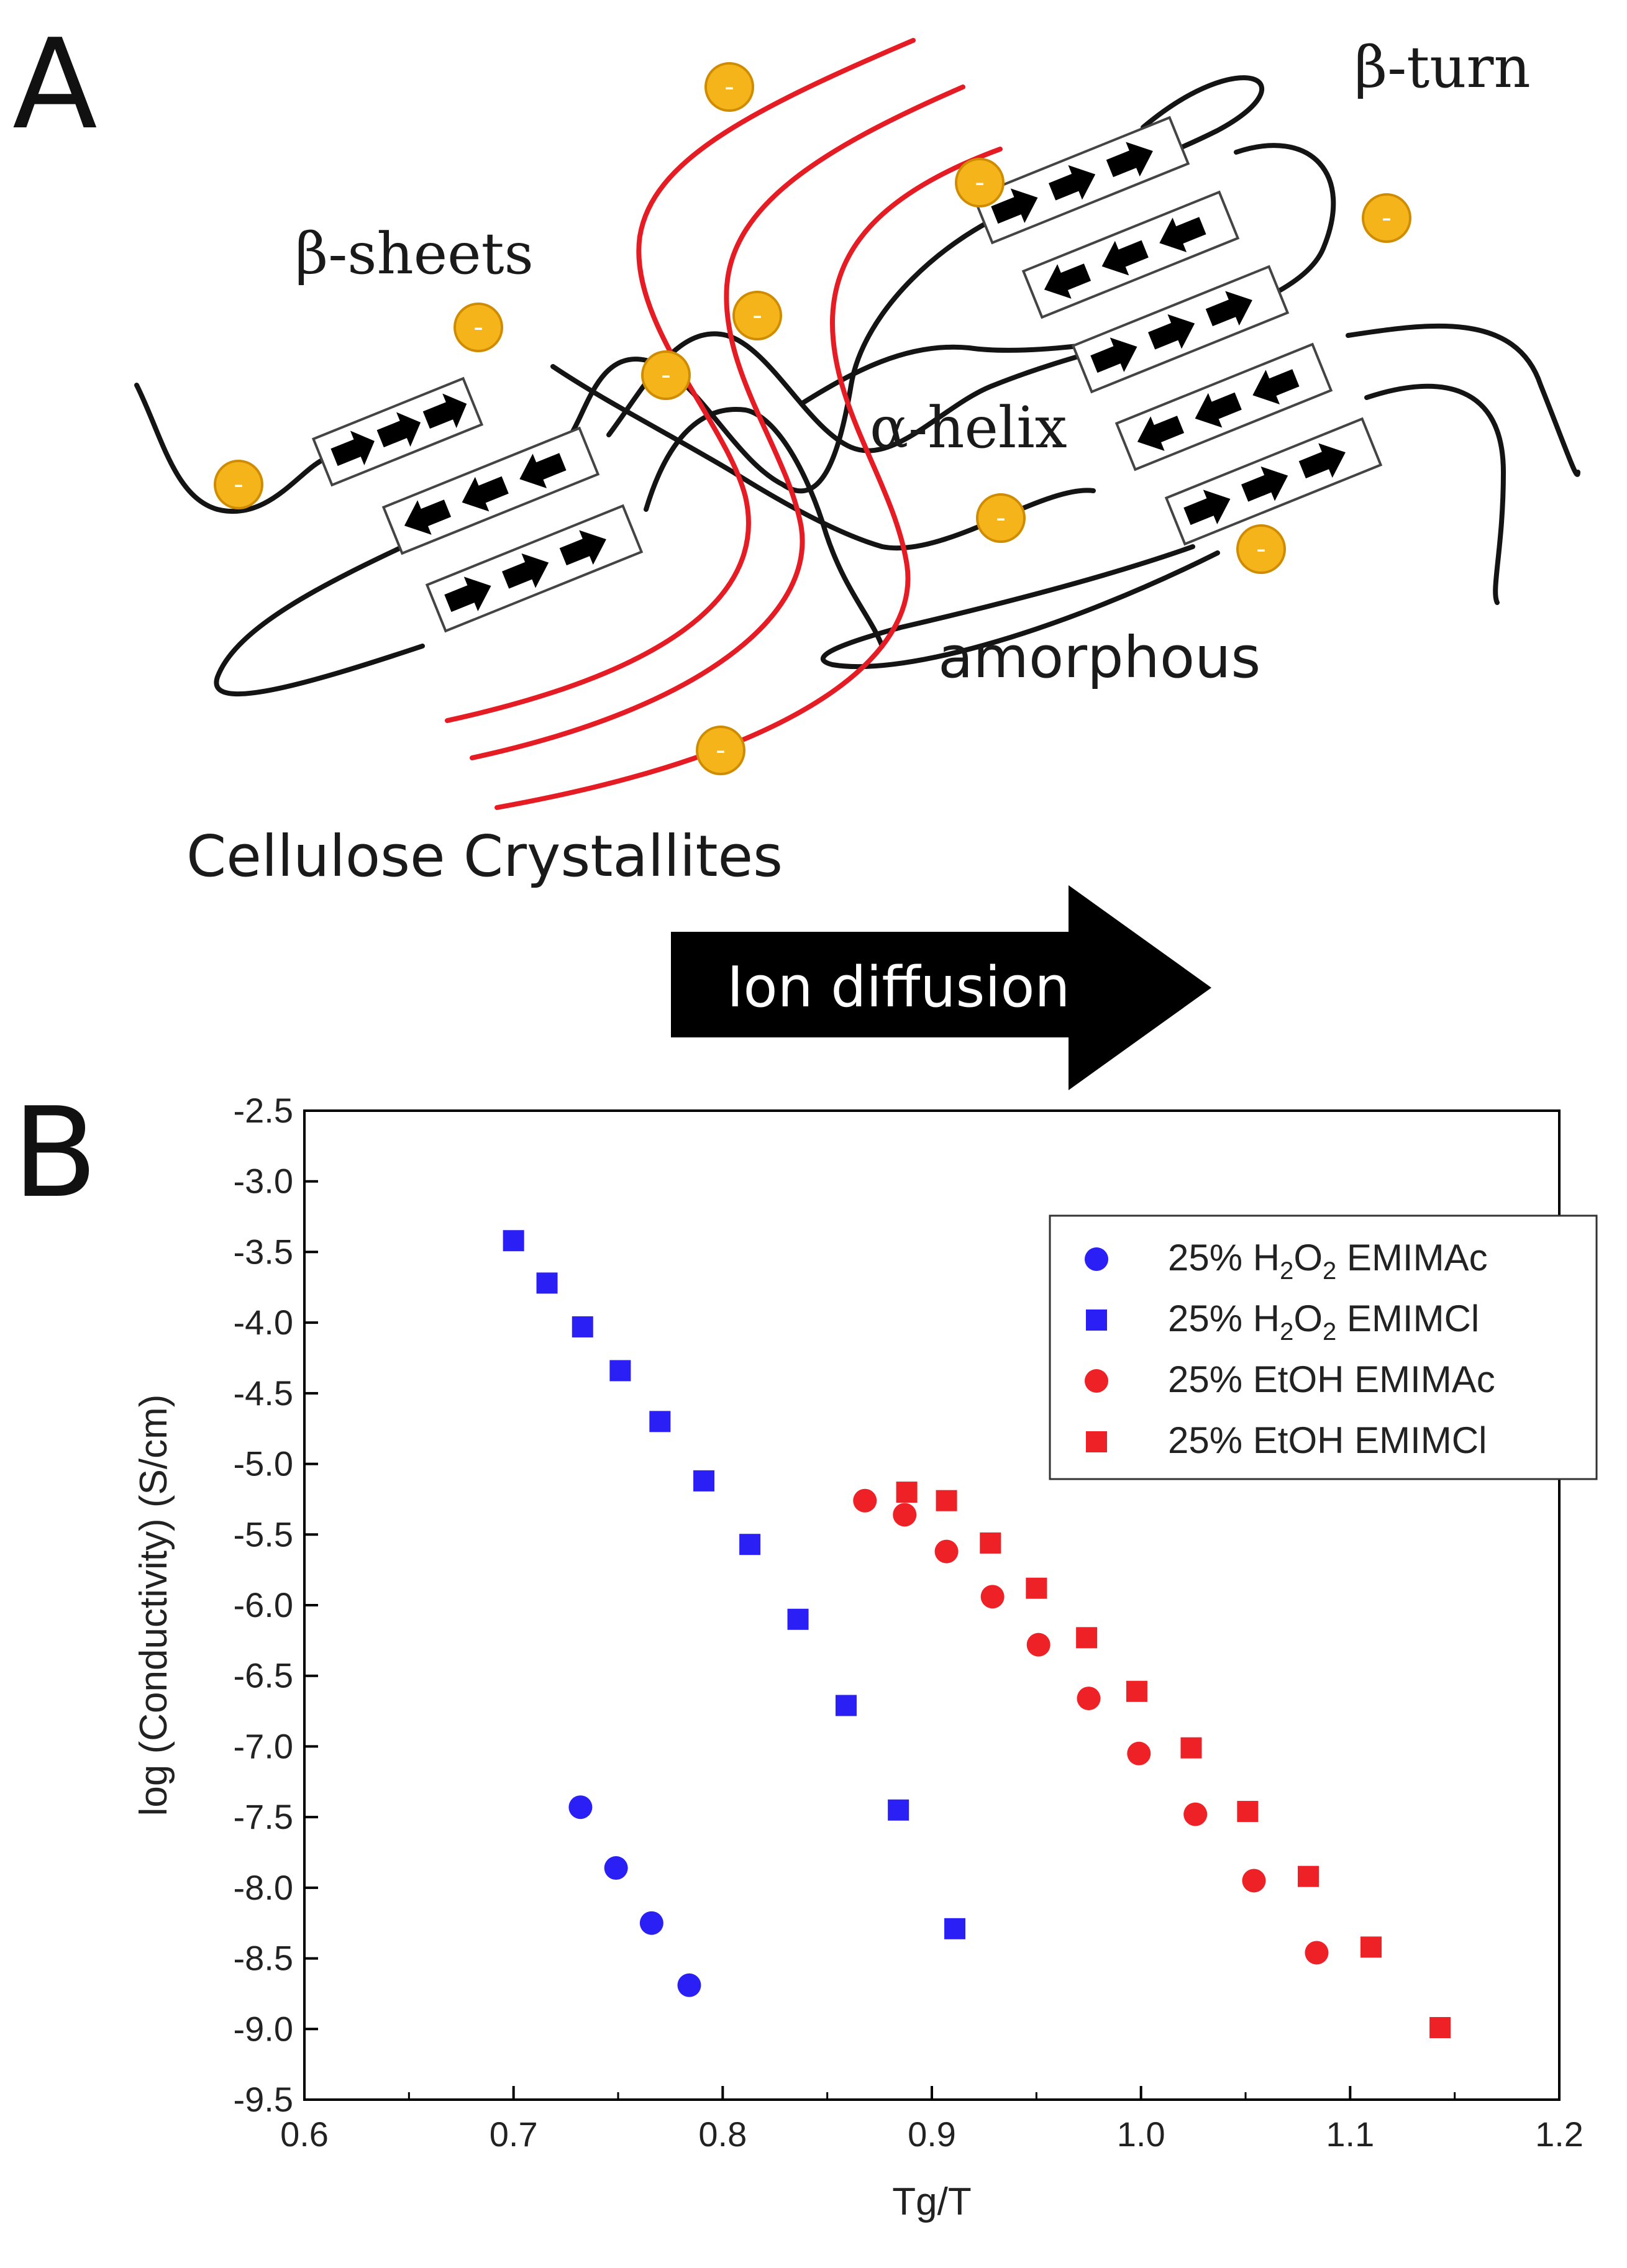  I want to click on y-tick-label: -6.5, so click(264, 1675).